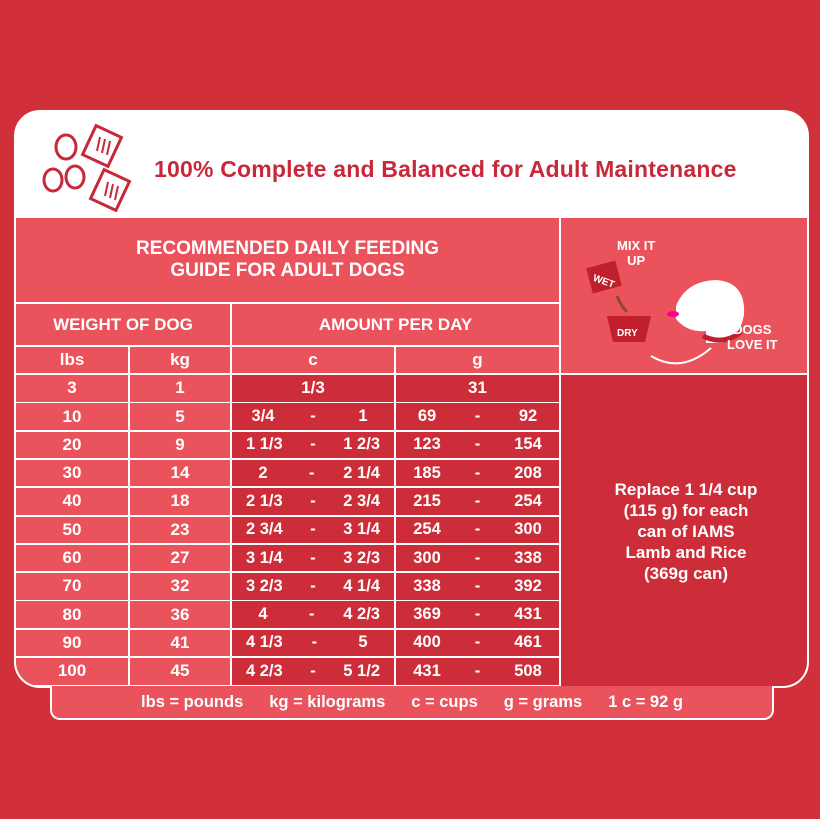 The image size is (820, 819). Describe the element at coordinates (477, 614) in the screenshot. I see `grams-range-cell: 369-431` at that location.